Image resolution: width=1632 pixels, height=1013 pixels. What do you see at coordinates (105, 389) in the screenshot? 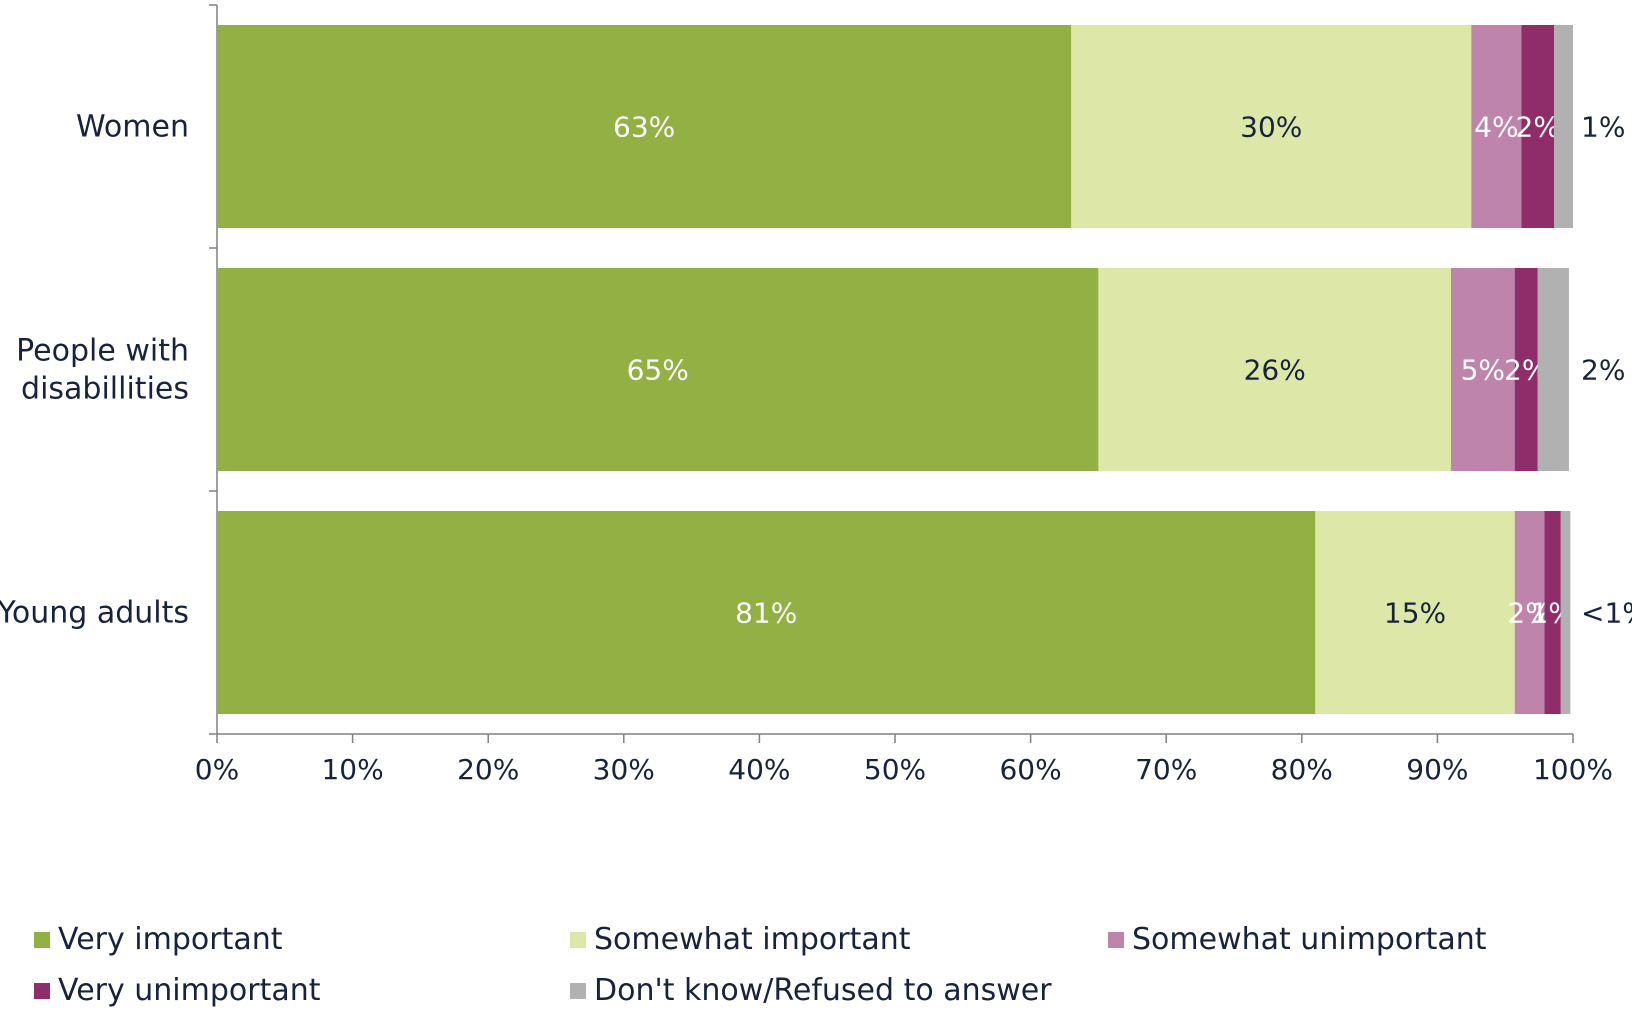
I see `category-label: disabillities` at bounding box center [105, 389].